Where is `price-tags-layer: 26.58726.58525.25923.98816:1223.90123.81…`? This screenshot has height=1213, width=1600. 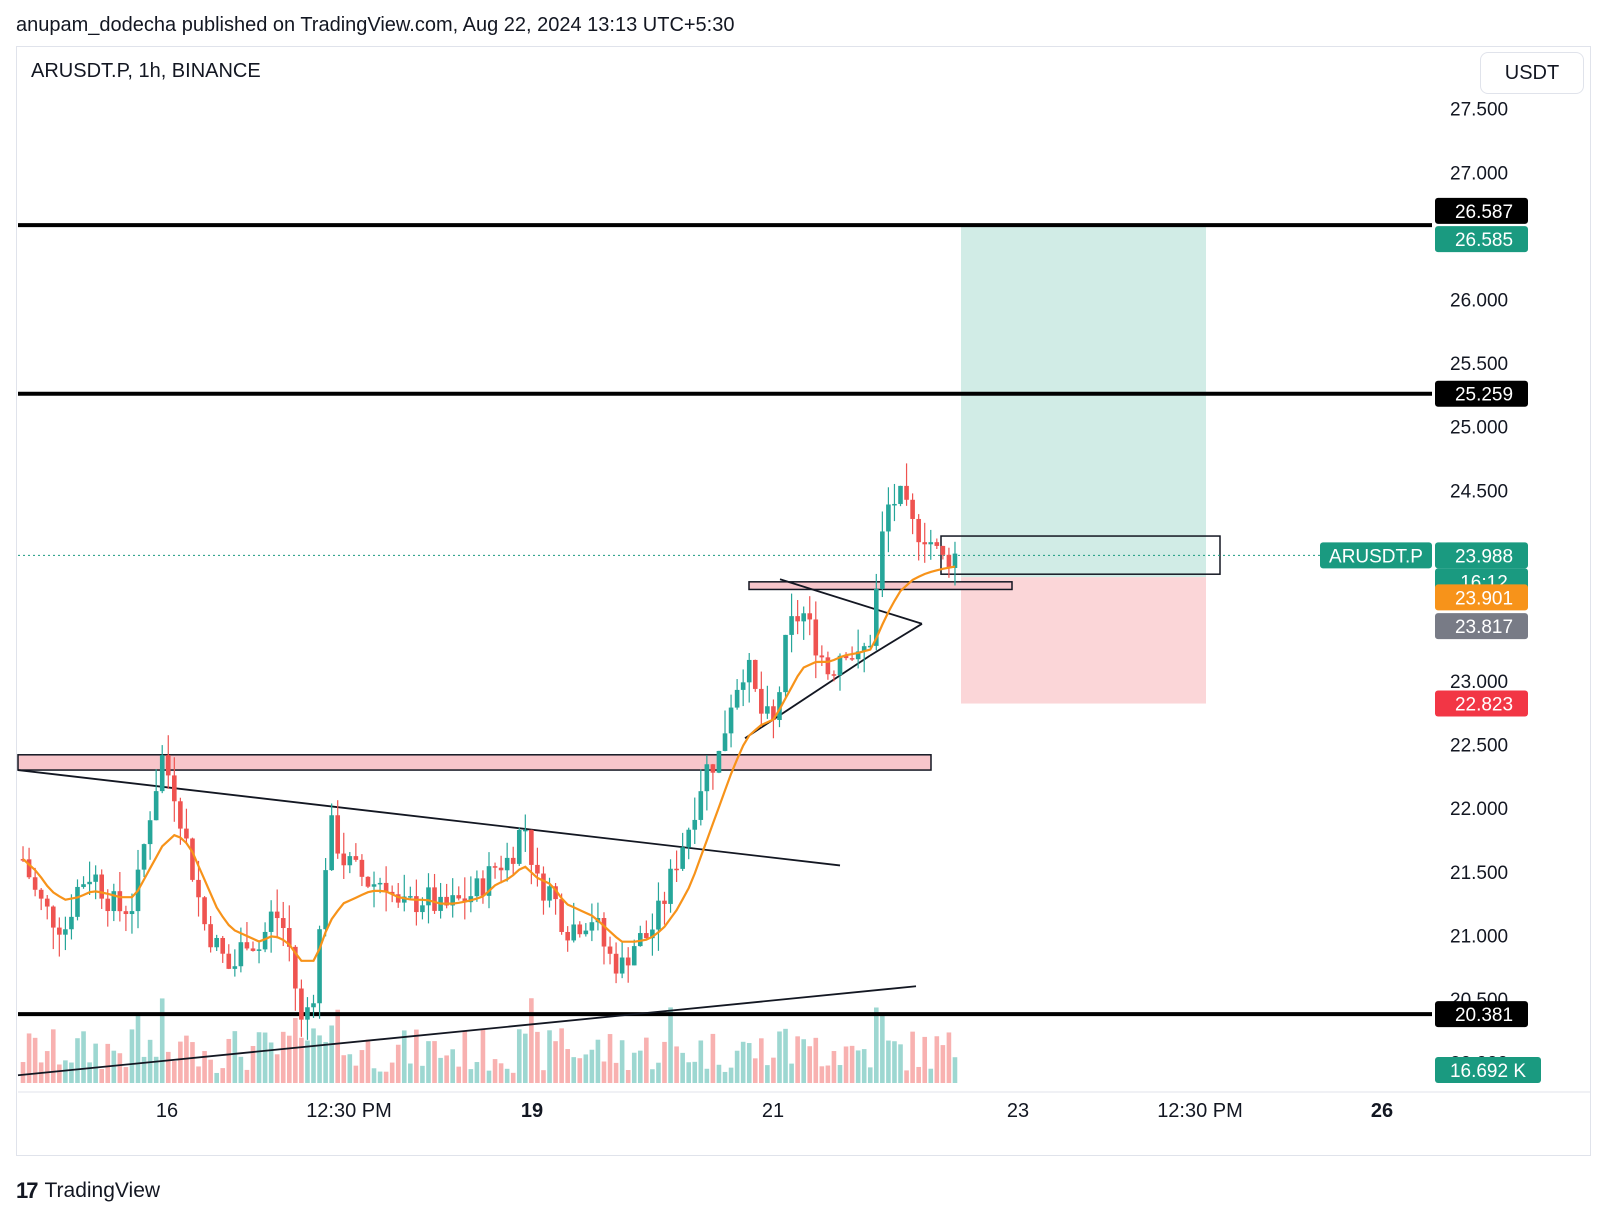 price-tags-layer: 26.58726.58525.25923.98816:1223.90123.81… is located at coordinates (1430, 640).